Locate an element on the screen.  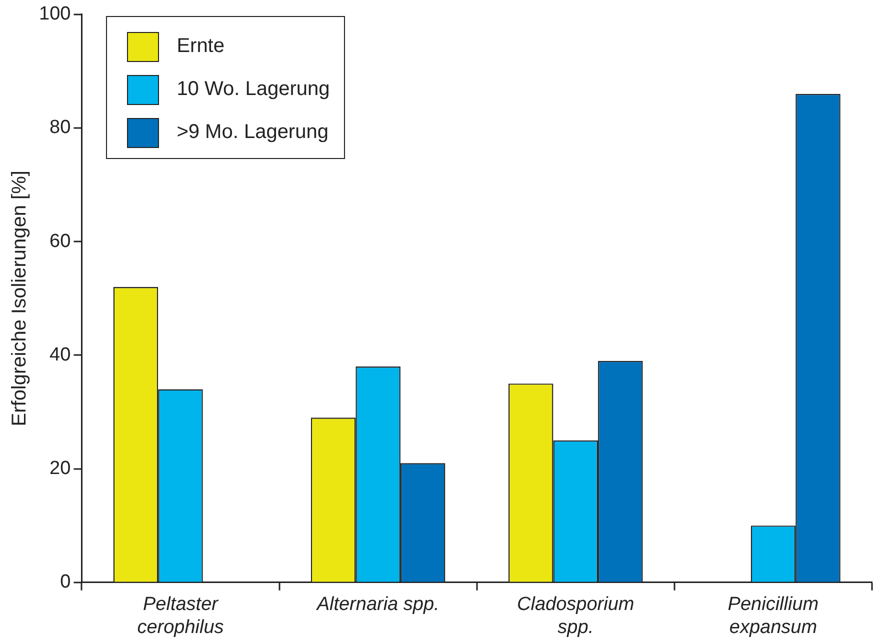
x-tick-label: Peltaster cerophilus is located at coordinates (180, 616).